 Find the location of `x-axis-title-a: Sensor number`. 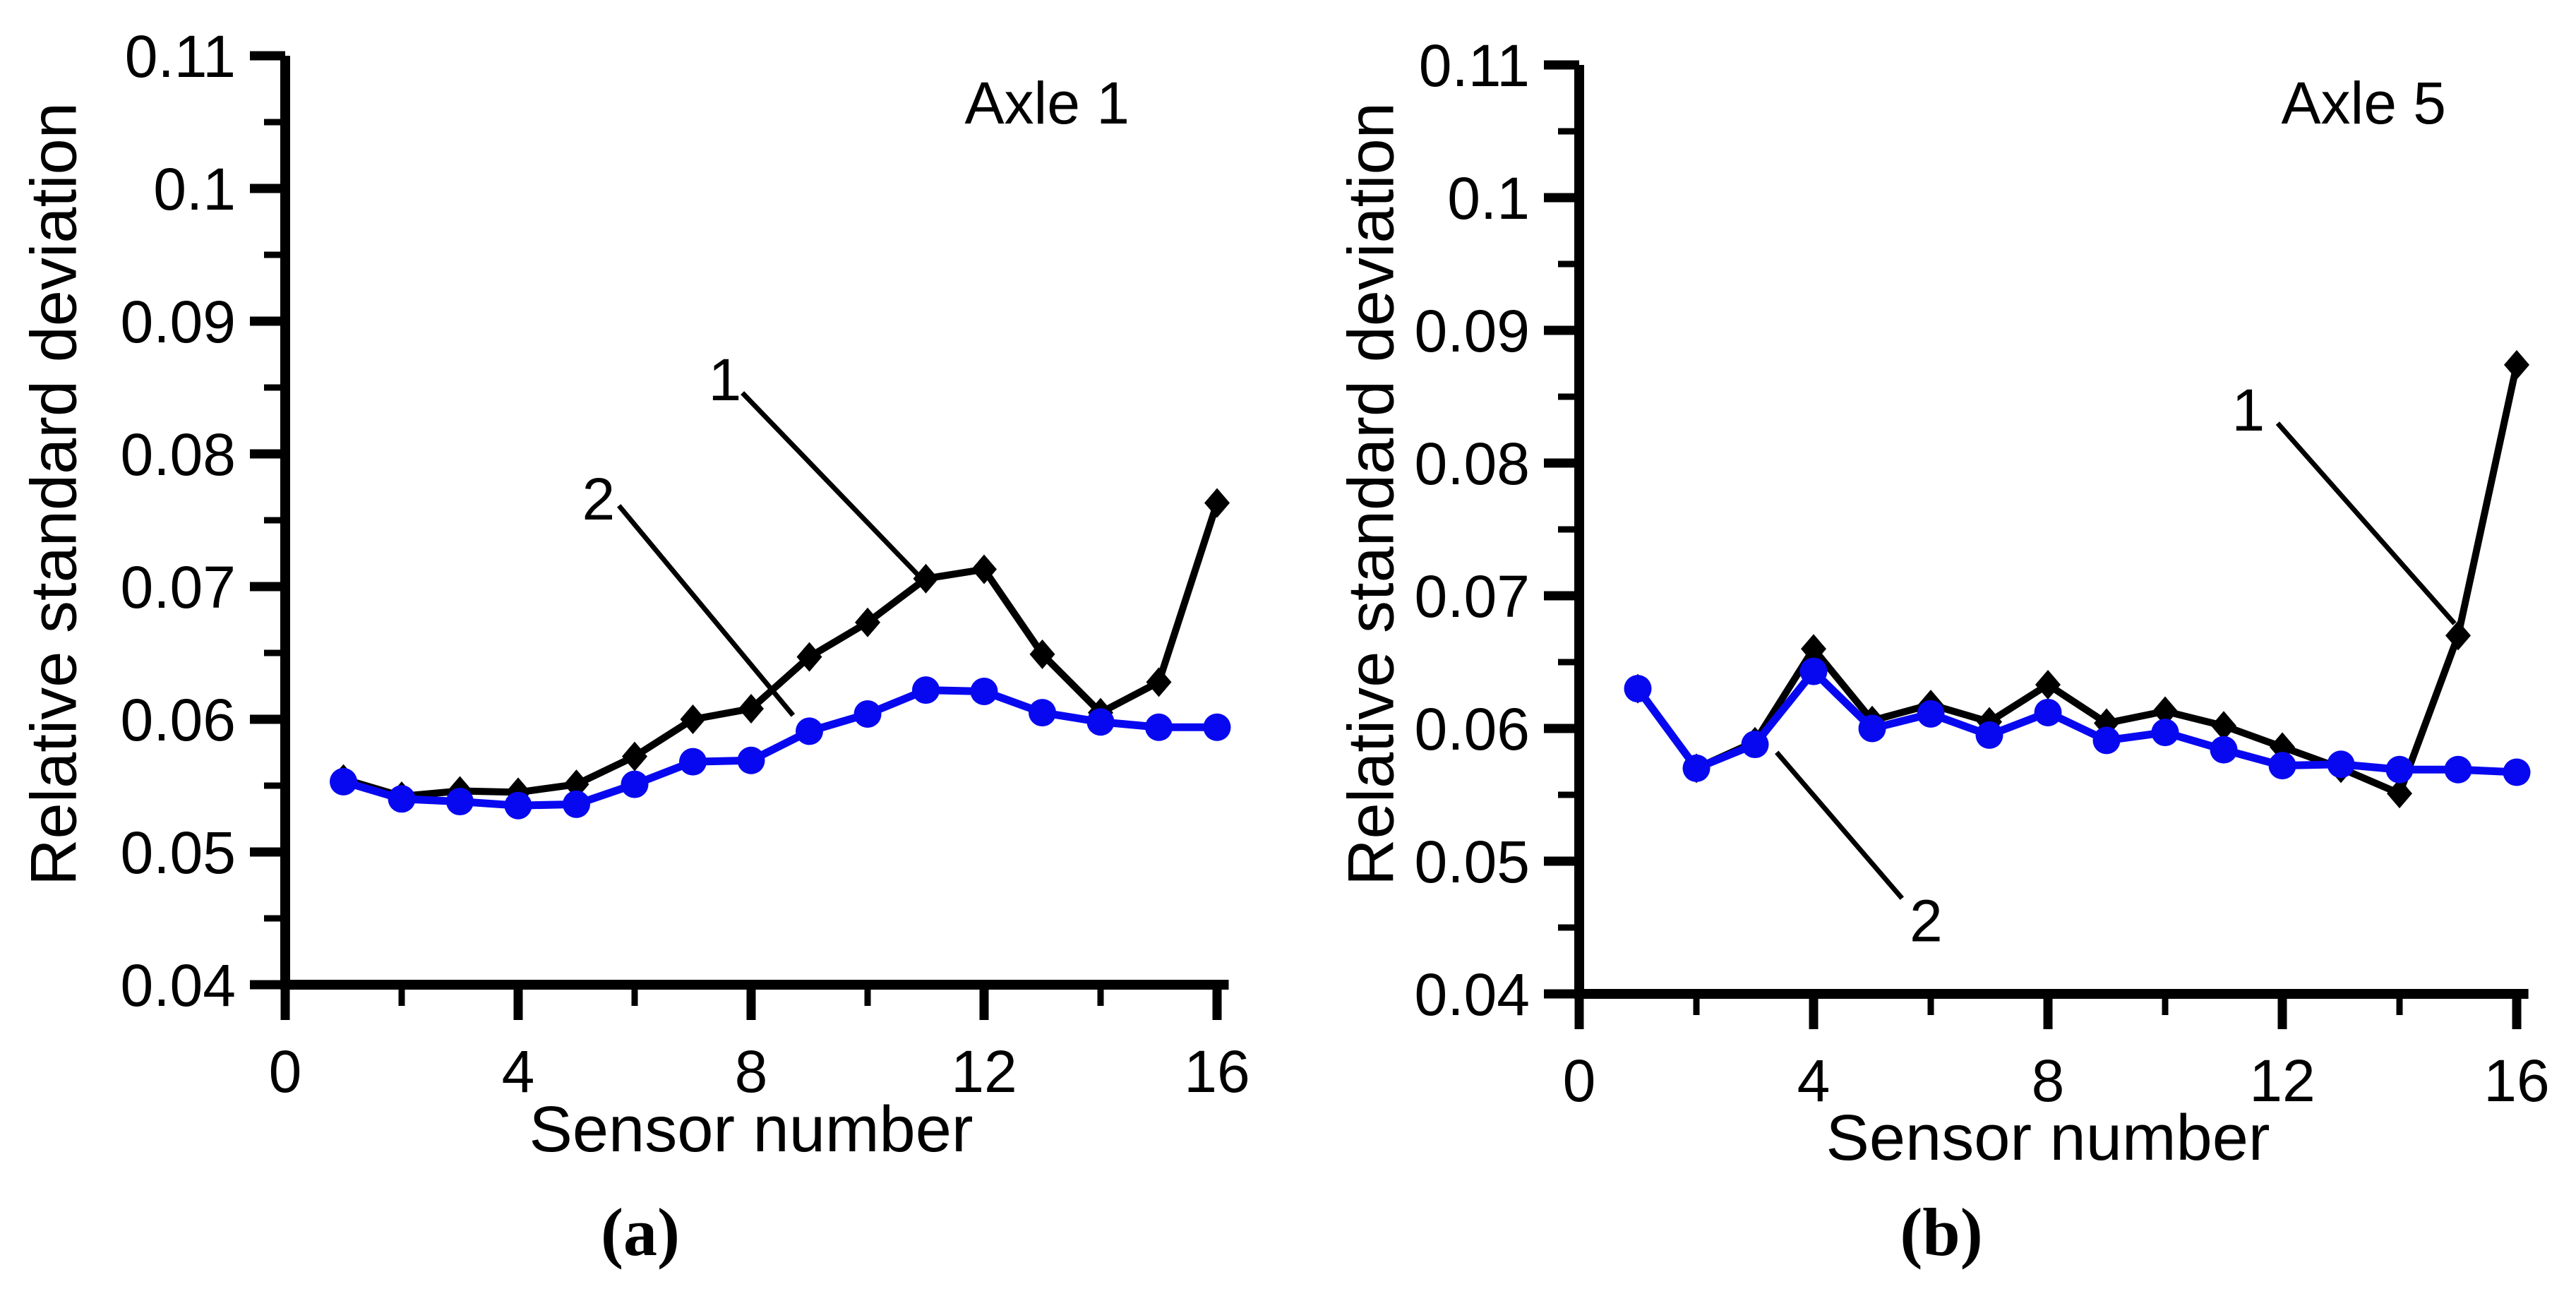

x-axis-title-a: Sensor number is located at coordinates (751, 1129).